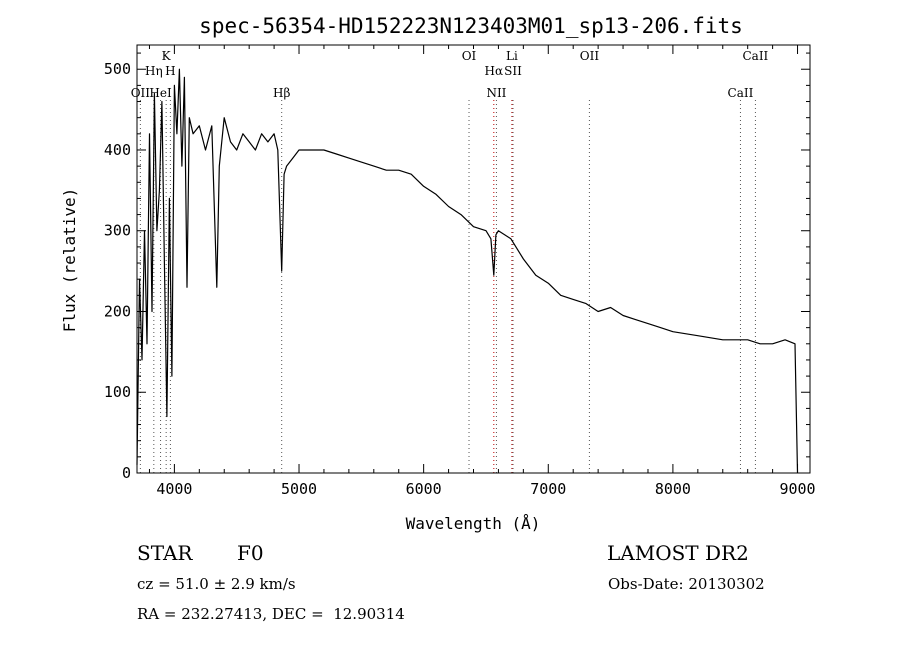 This screenshot has width=900, height=650. I want to click on x-tick-label: 4000, so click(174, 489).